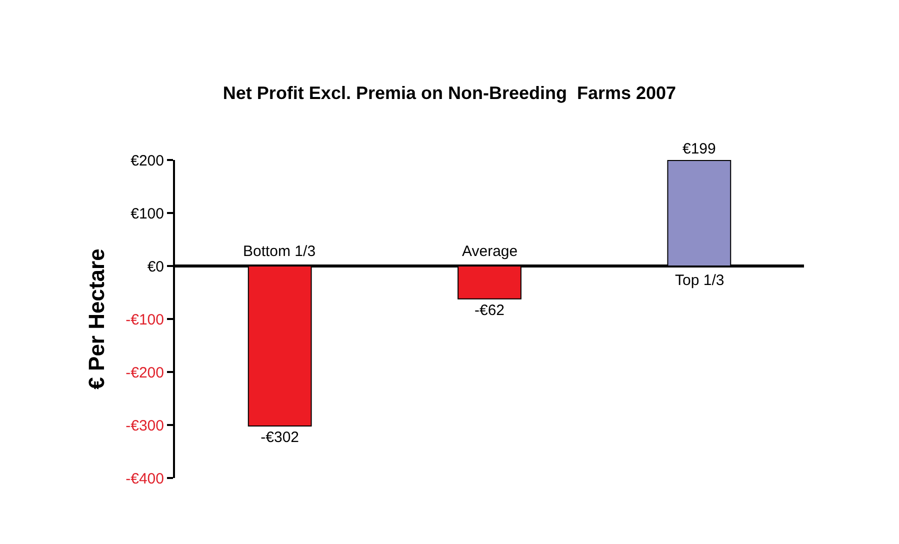  I want to click on chart-title: Net Profit Excl. Premia on Non-Breeding Farms 2007, so click(449, 92).